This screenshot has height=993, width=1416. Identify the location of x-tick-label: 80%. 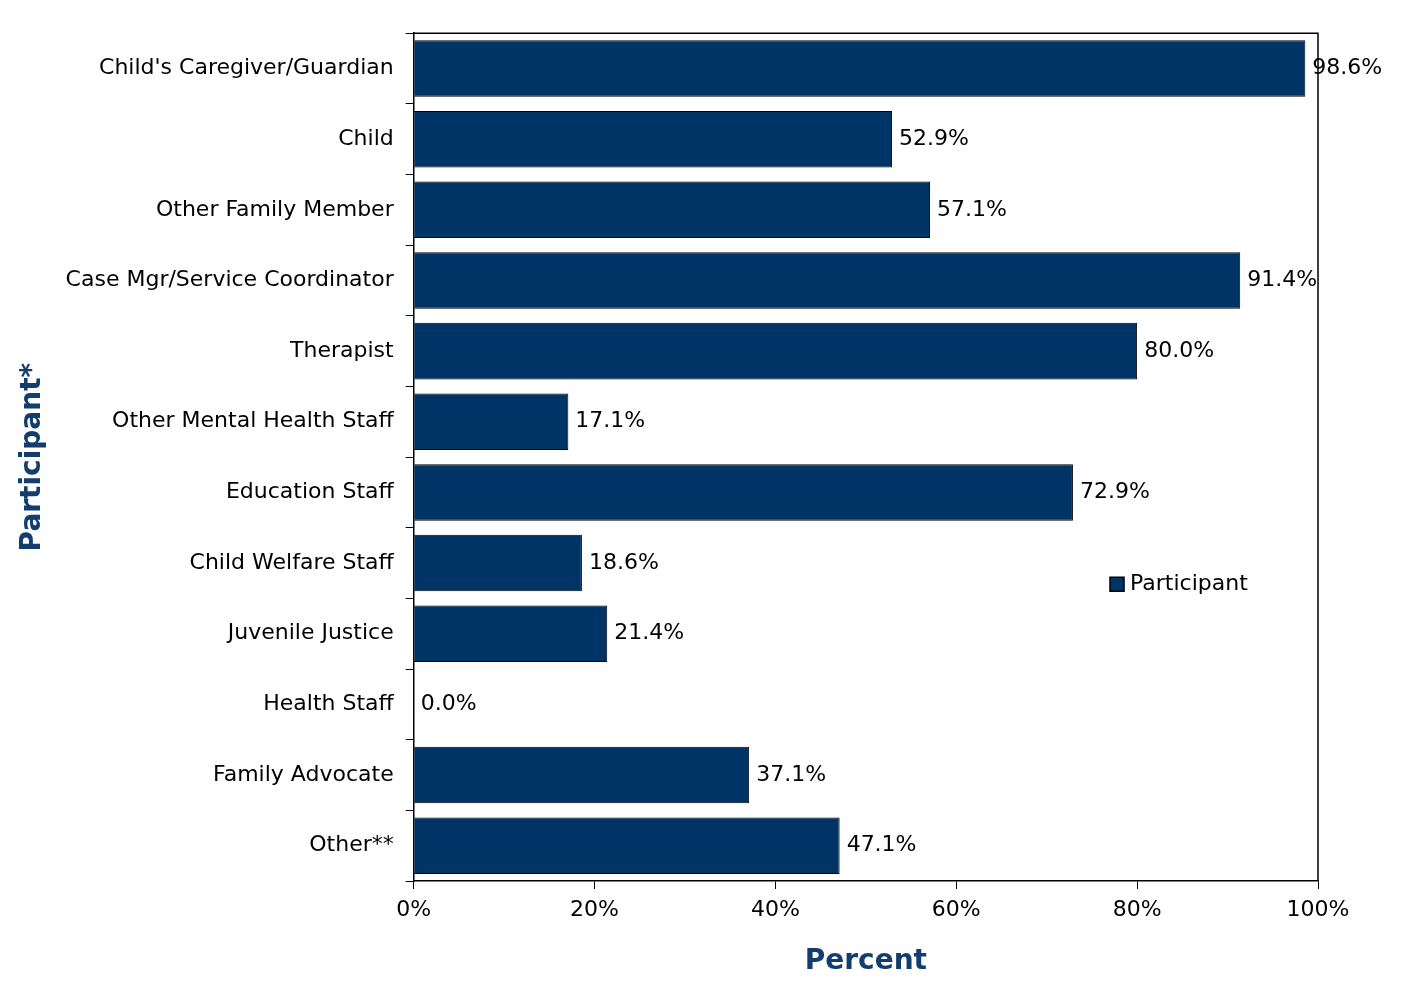
(1137, 908).